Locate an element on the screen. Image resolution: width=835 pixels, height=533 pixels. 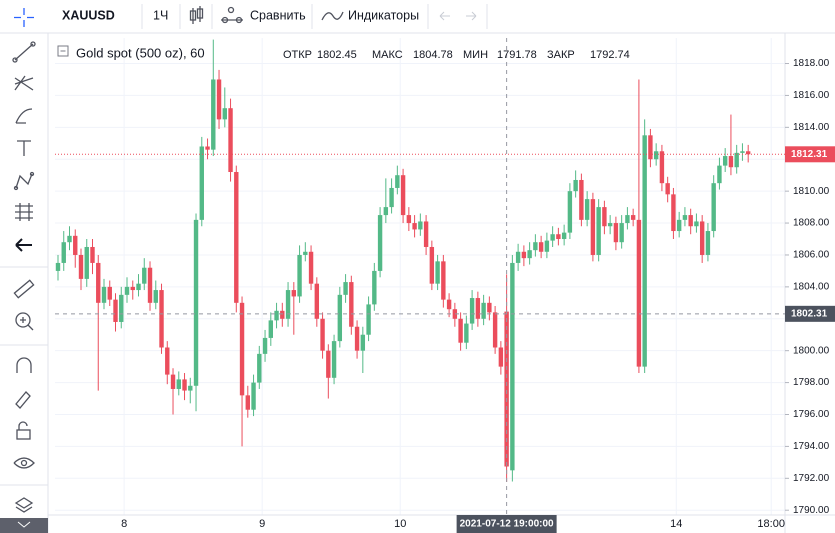
indicators-button: Индикаторы is located at coordinates (383, 15).